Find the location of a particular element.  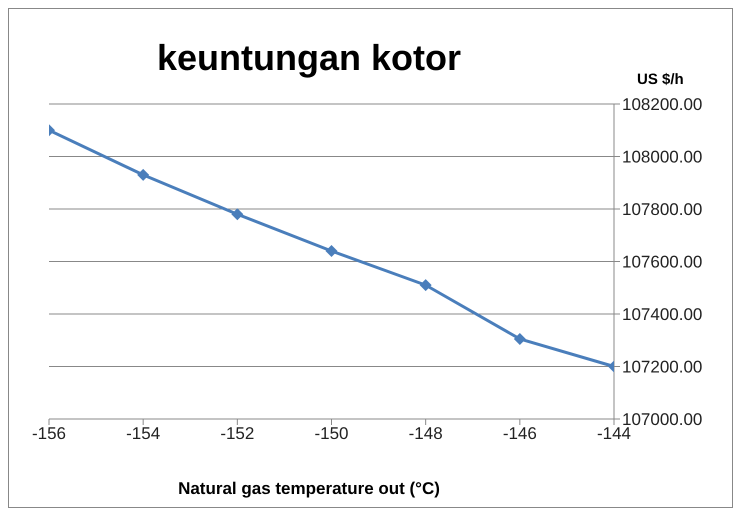

x-tick-label: -148 is located at coordinates (425, 434).